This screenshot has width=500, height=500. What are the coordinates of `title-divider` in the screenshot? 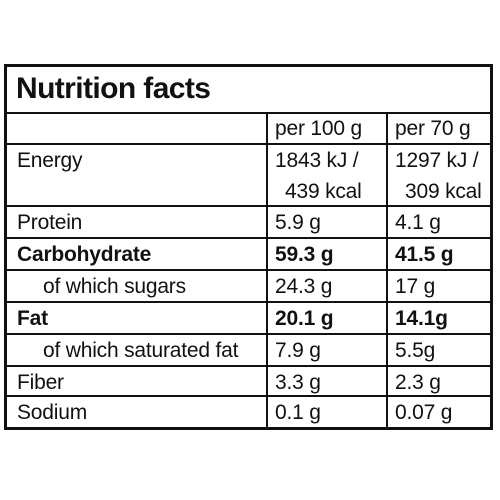 It's located at (248, 113).